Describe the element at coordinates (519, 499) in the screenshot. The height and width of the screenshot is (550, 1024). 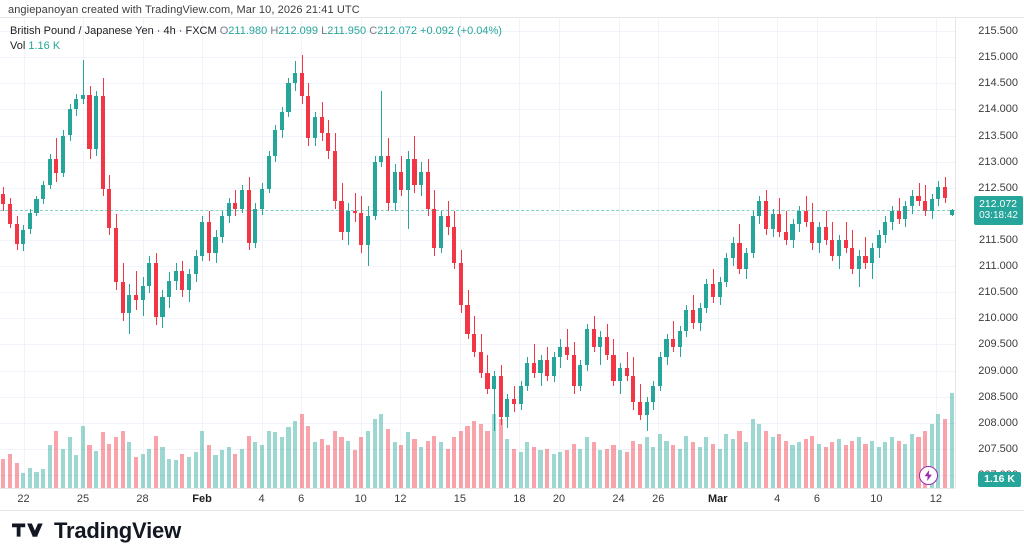
I see `time-tick-label: 18` at that location.